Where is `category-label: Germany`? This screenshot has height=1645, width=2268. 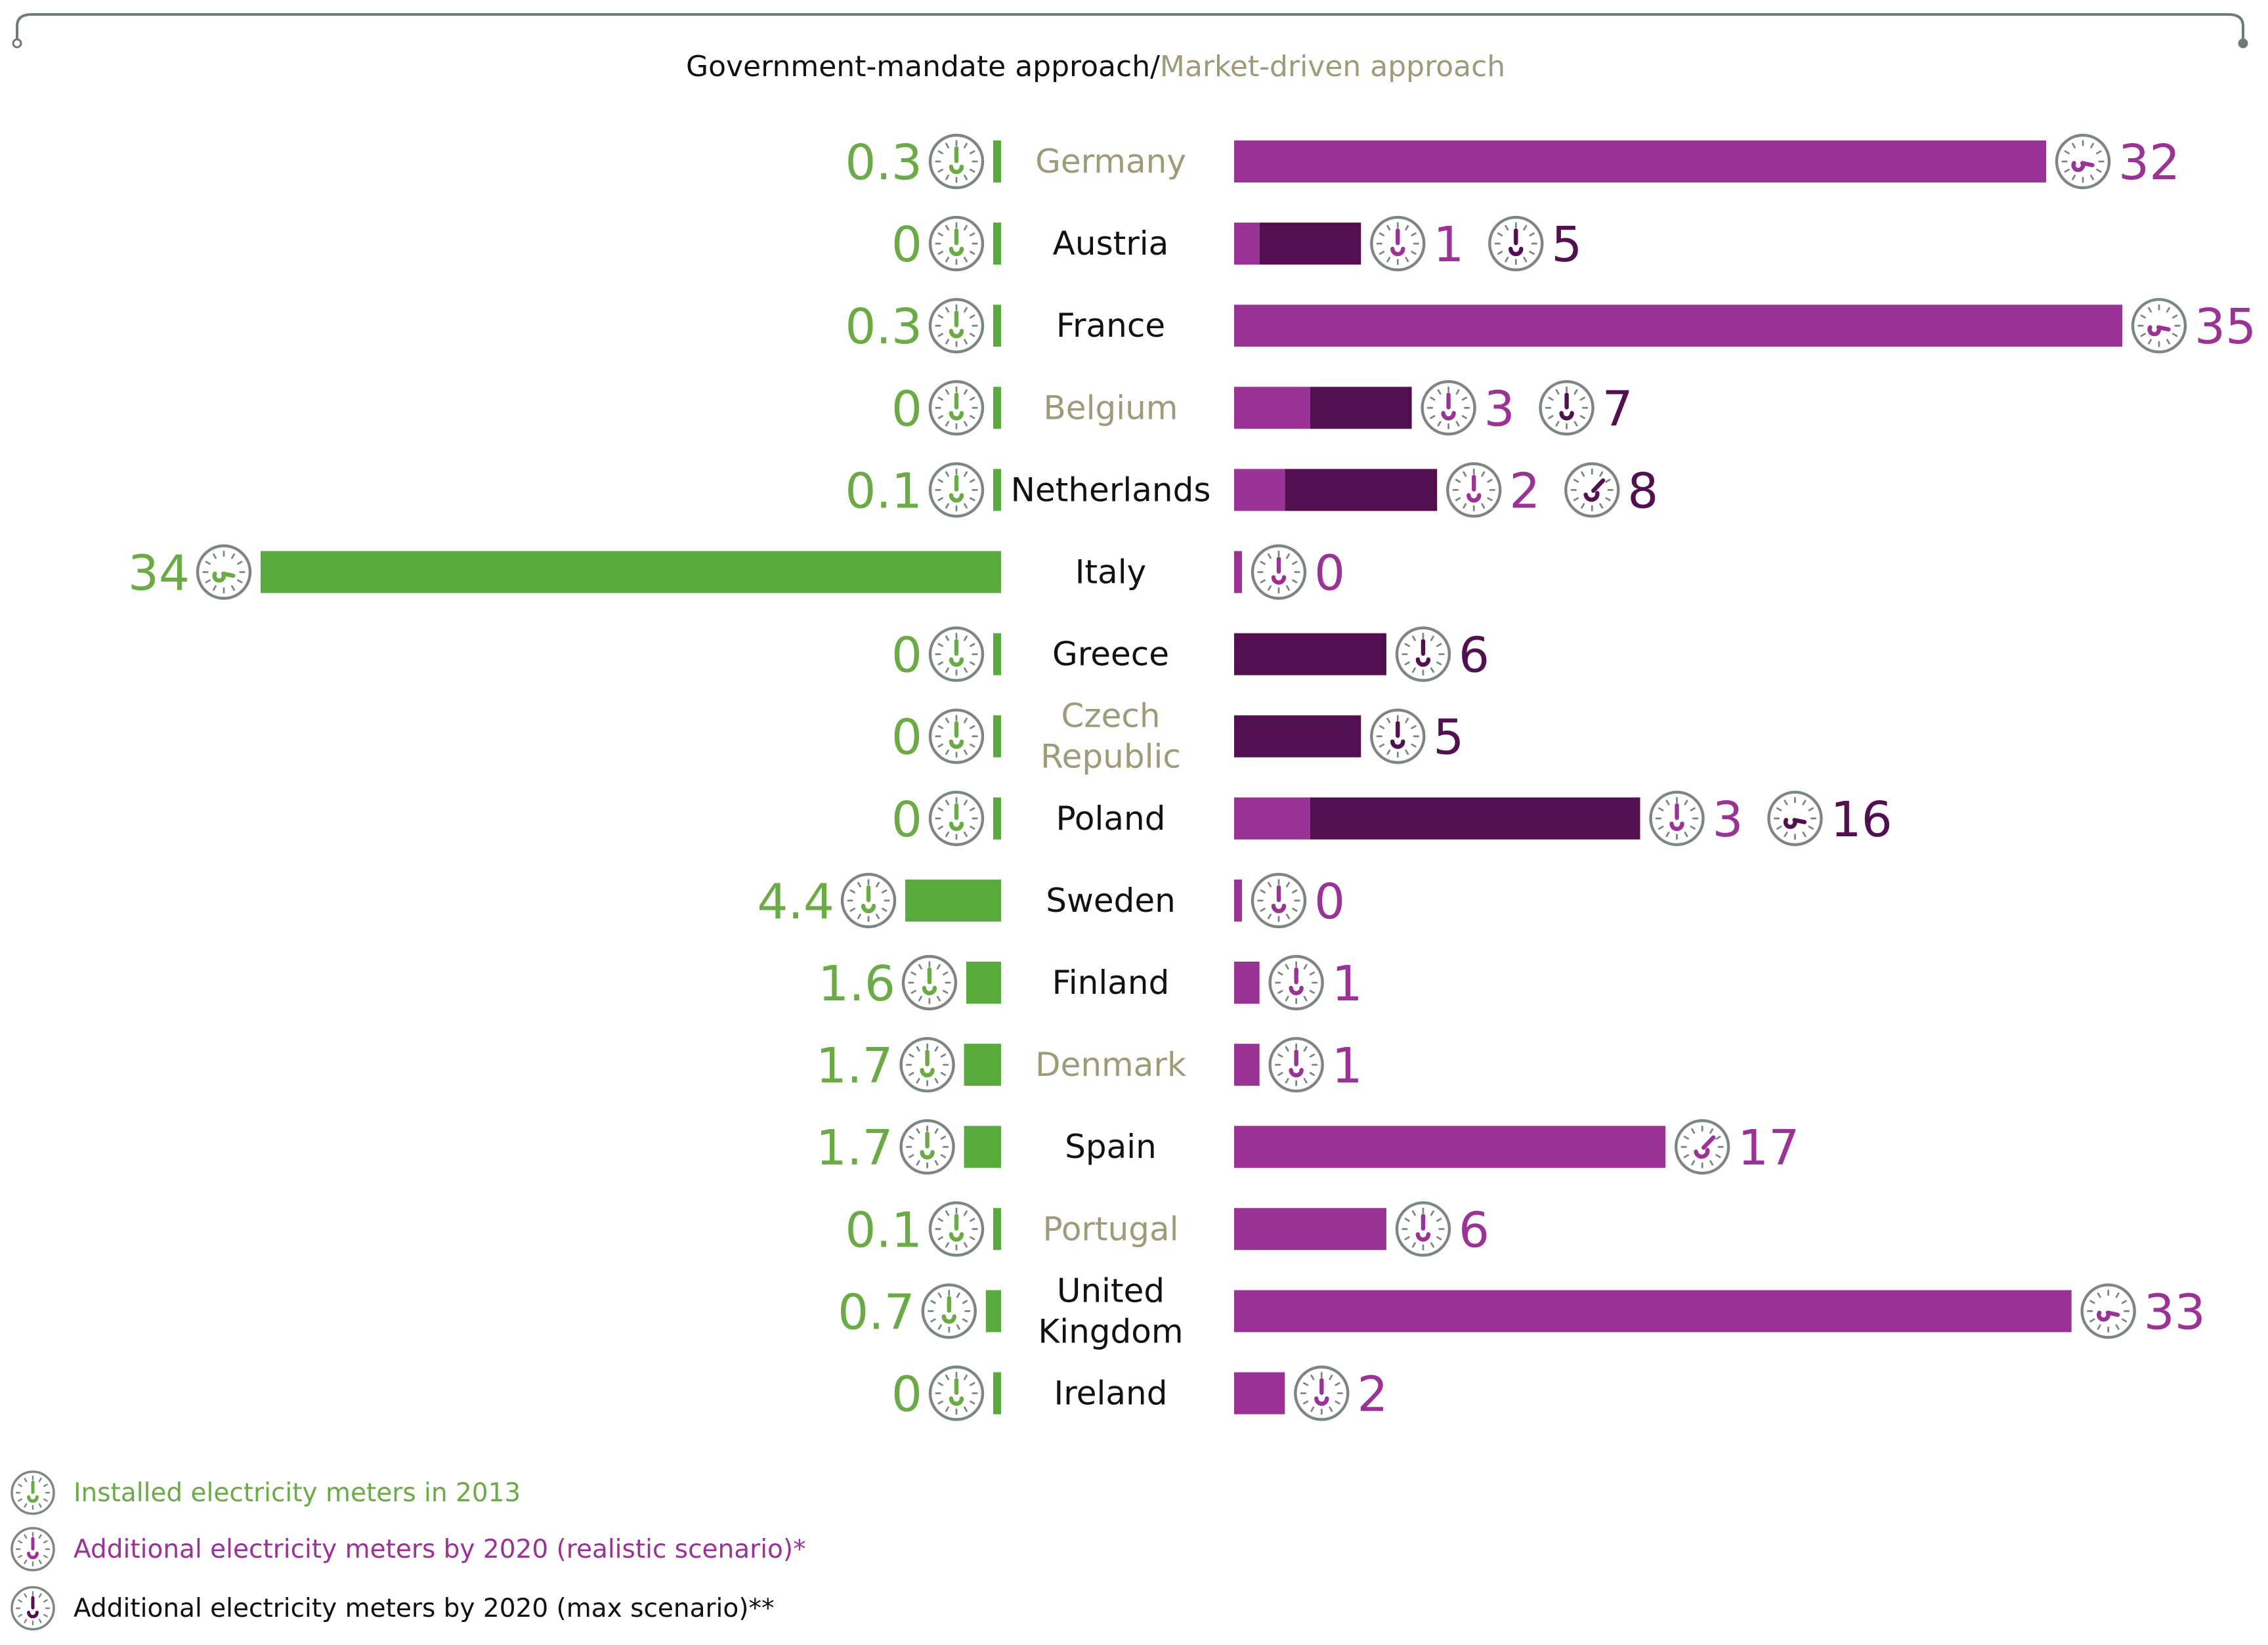
category-label: Germany is located at coordinates (1111, 161).